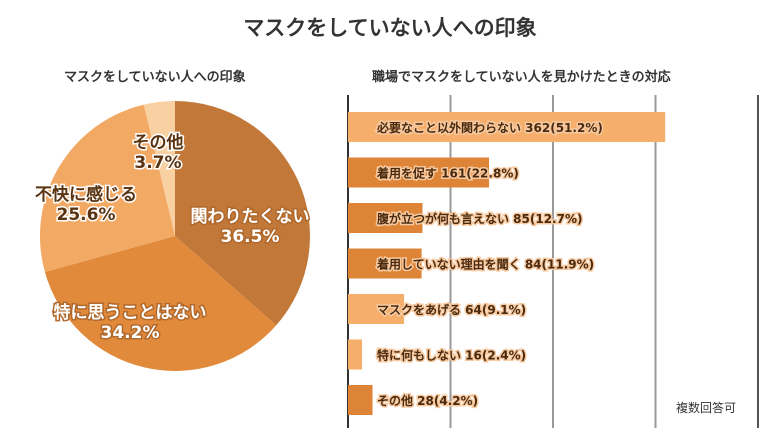  Describe the element at coordinates (86, 215) in the screenshot. I see `pie-slice-value: 25.6%` at that location.